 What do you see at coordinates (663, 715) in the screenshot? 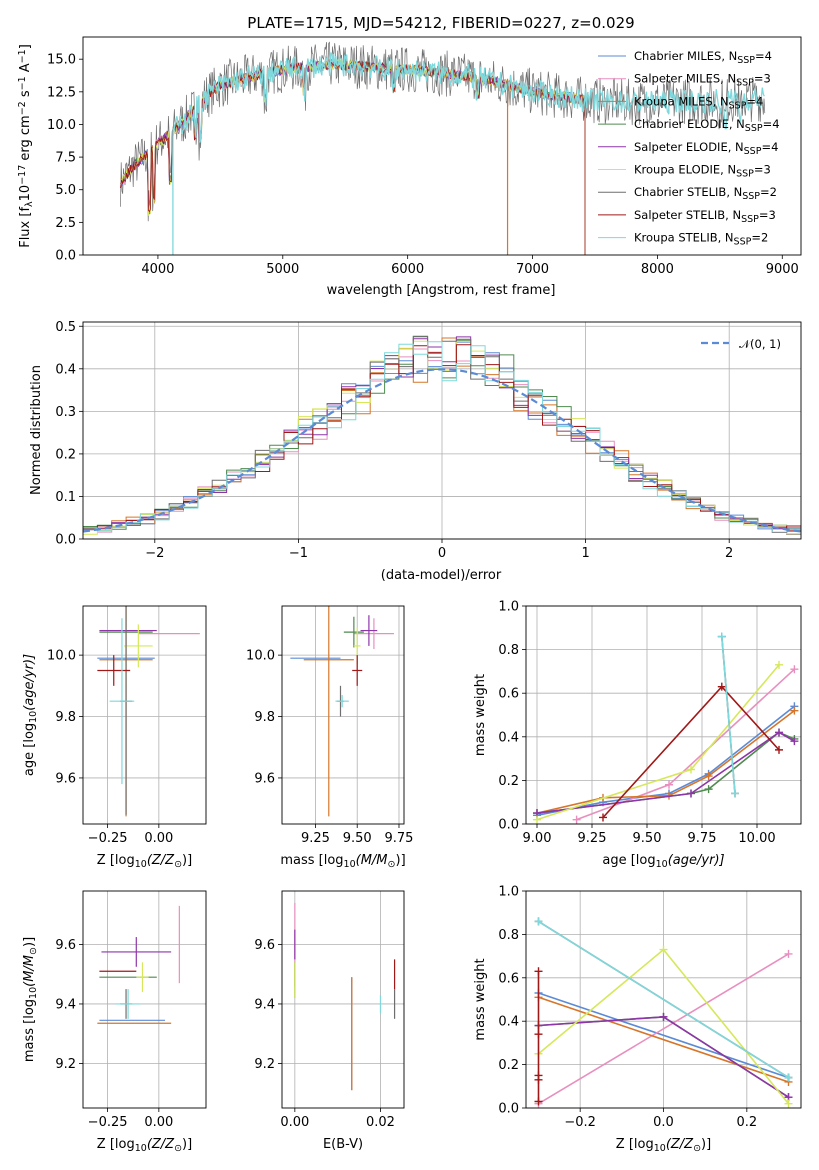
I see `weight-vs-age-axes-frame` at bounding box center [663, 715].